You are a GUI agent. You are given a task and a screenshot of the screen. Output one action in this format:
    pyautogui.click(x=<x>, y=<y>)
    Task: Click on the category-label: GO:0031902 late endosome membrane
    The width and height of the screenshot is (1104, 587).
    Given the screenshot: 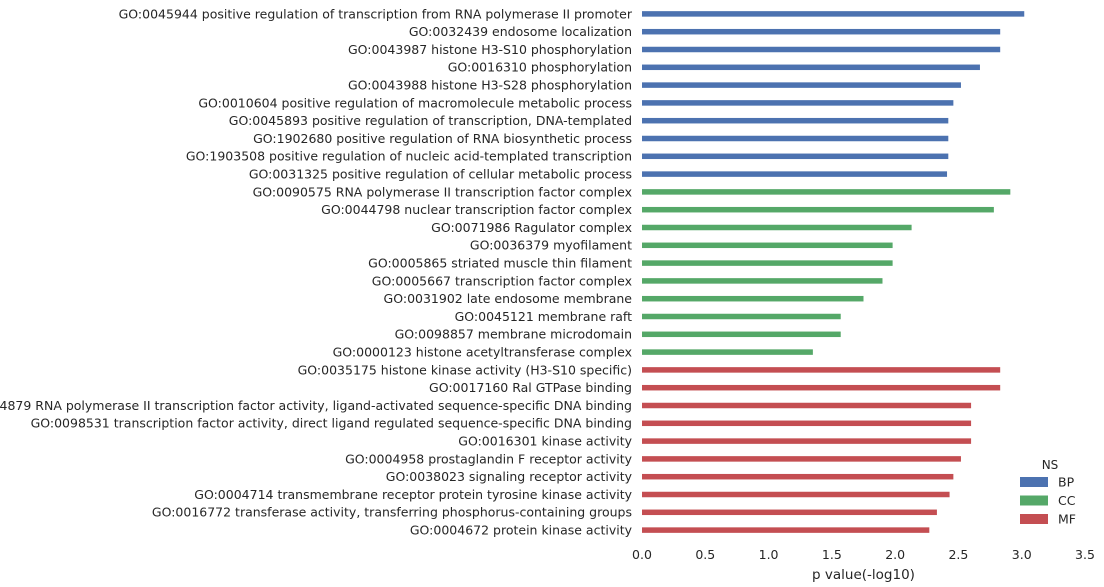 What is the action you would take?
    pyautogui.click(x=508, y=298)
    